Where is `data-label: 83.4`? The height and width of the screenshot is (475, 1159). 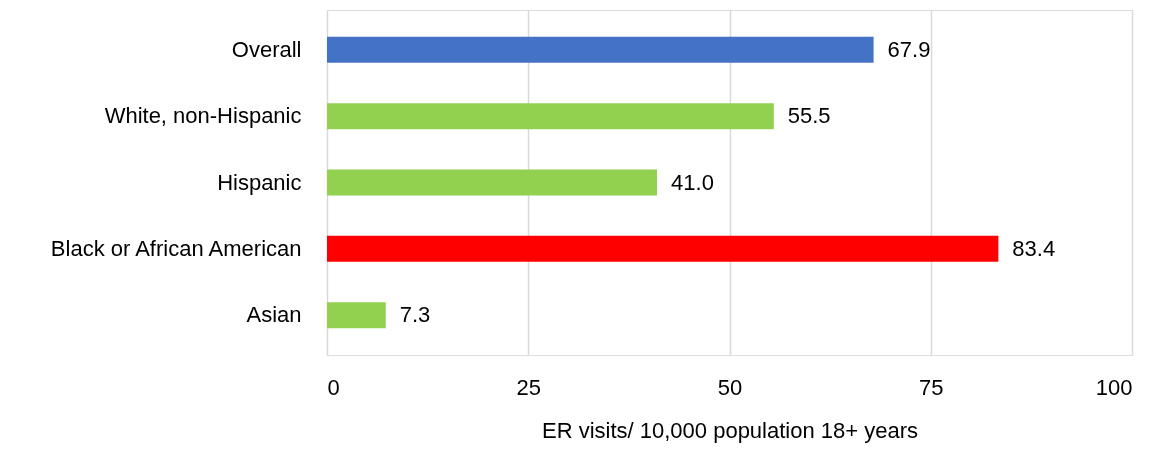 data-label: 83.4 is located at coordinates (1034, 248).